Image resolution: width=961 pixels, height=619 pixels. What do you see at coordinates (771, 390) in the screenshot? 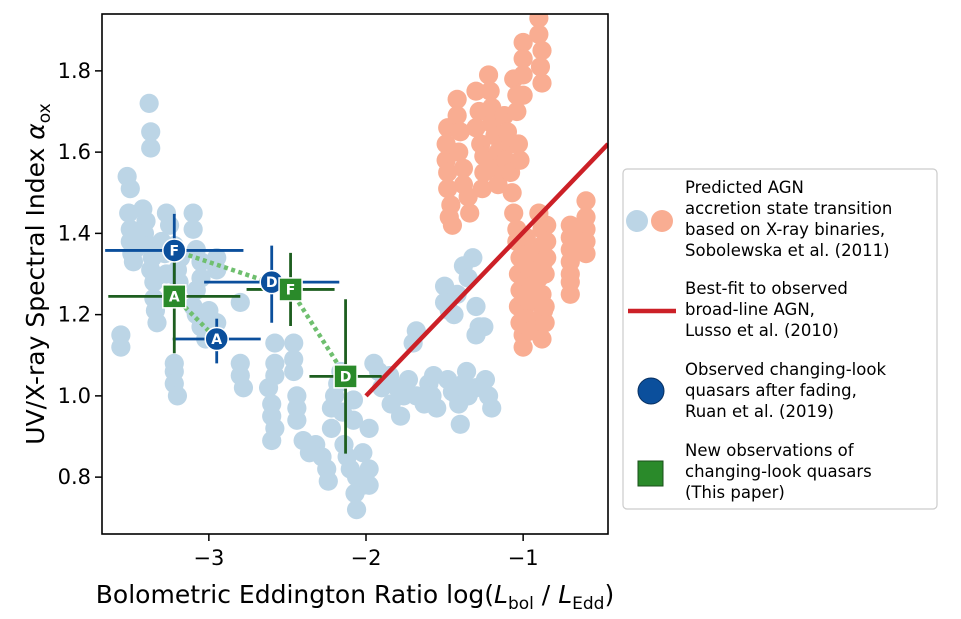
I see `legend-entry-3-line-2: quasars after fading,` at bounding box center [771, 390].